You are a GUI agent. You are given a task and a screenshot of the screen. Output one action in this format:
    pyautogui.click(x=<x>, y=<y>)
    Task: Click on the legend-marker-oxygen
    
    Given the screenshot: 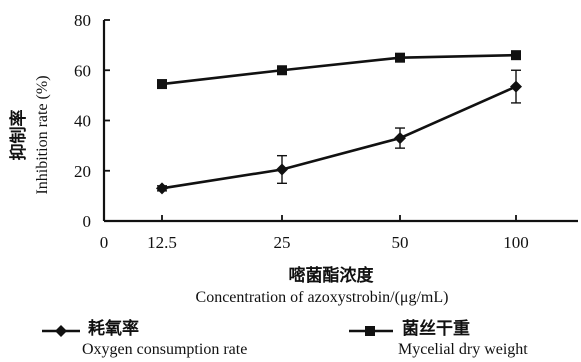 What is the action you would take?
    pyautogui.click(x=61, y=331)
    